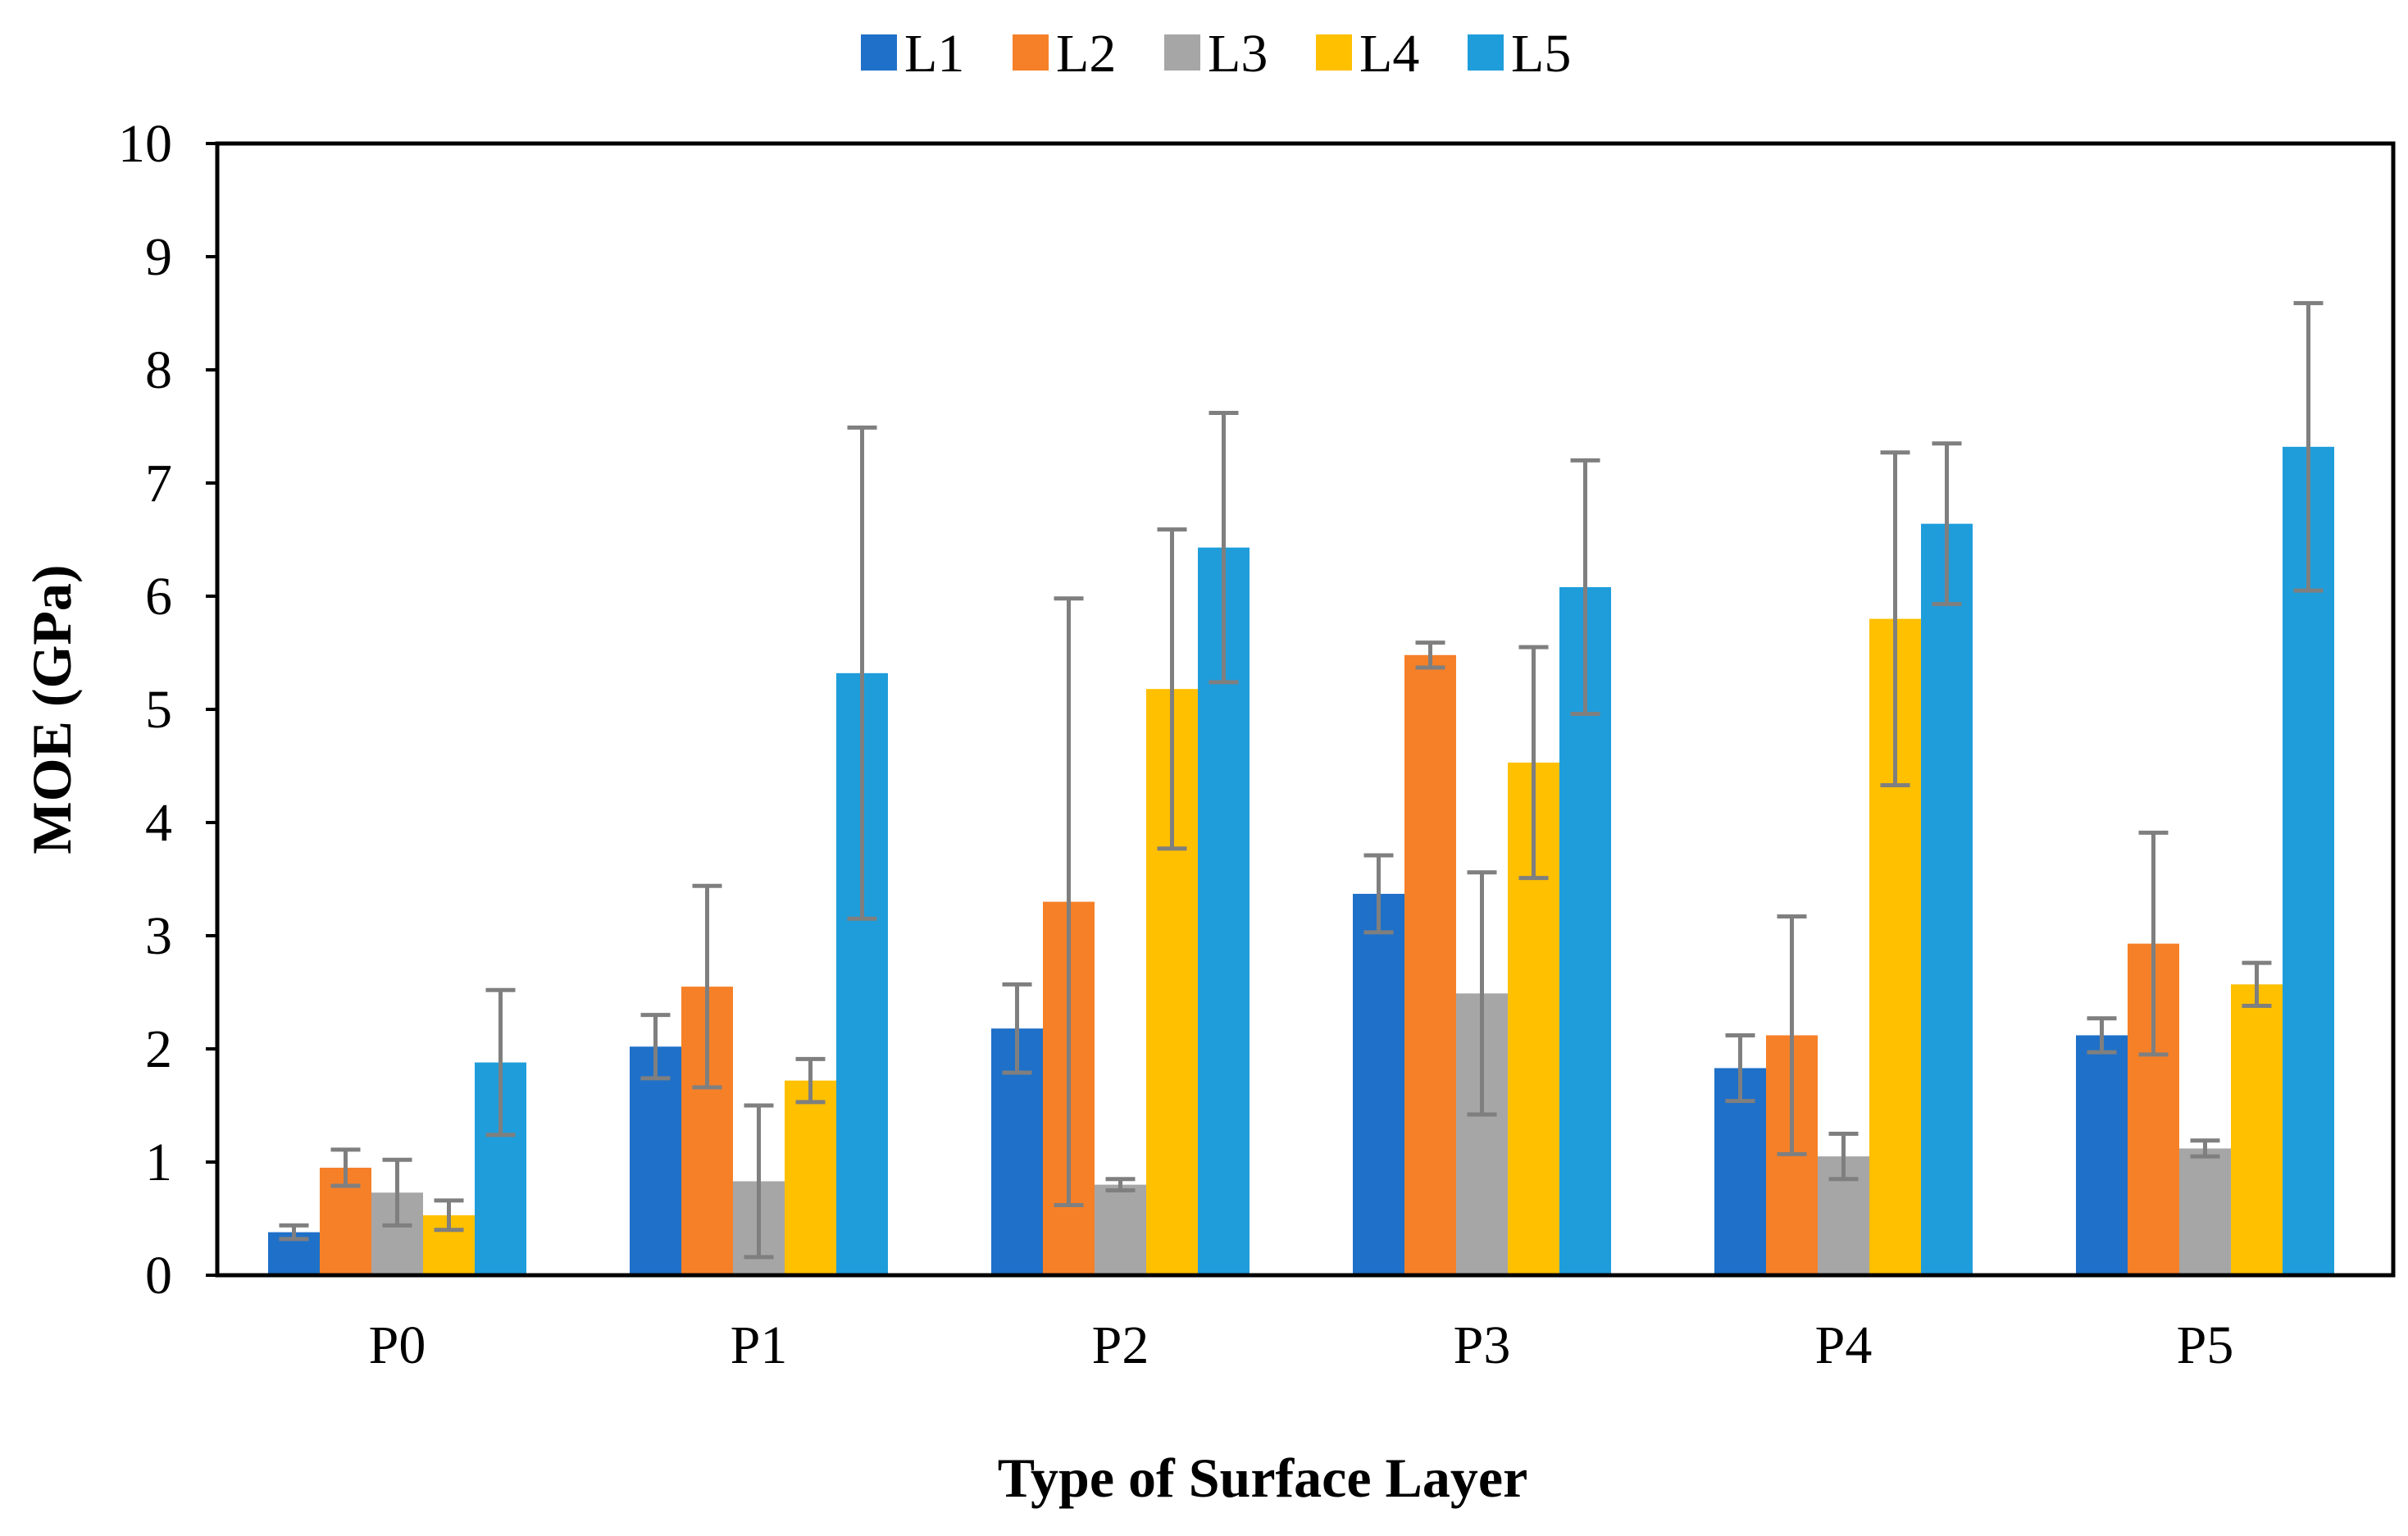  What do you see at coordinates (2102, 1035) in the screenshot?
I see `error-bar-L1-P5` at bounding box center [2102, 1035].